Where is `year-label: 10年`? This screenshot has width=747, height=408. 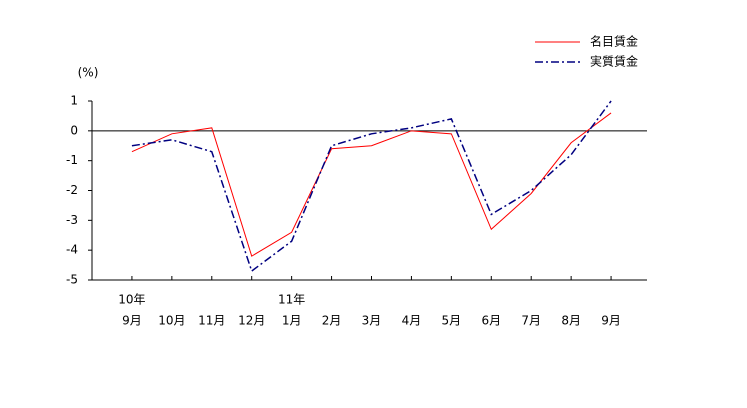 year-label: 10年 is located at coordinates (131, 300).